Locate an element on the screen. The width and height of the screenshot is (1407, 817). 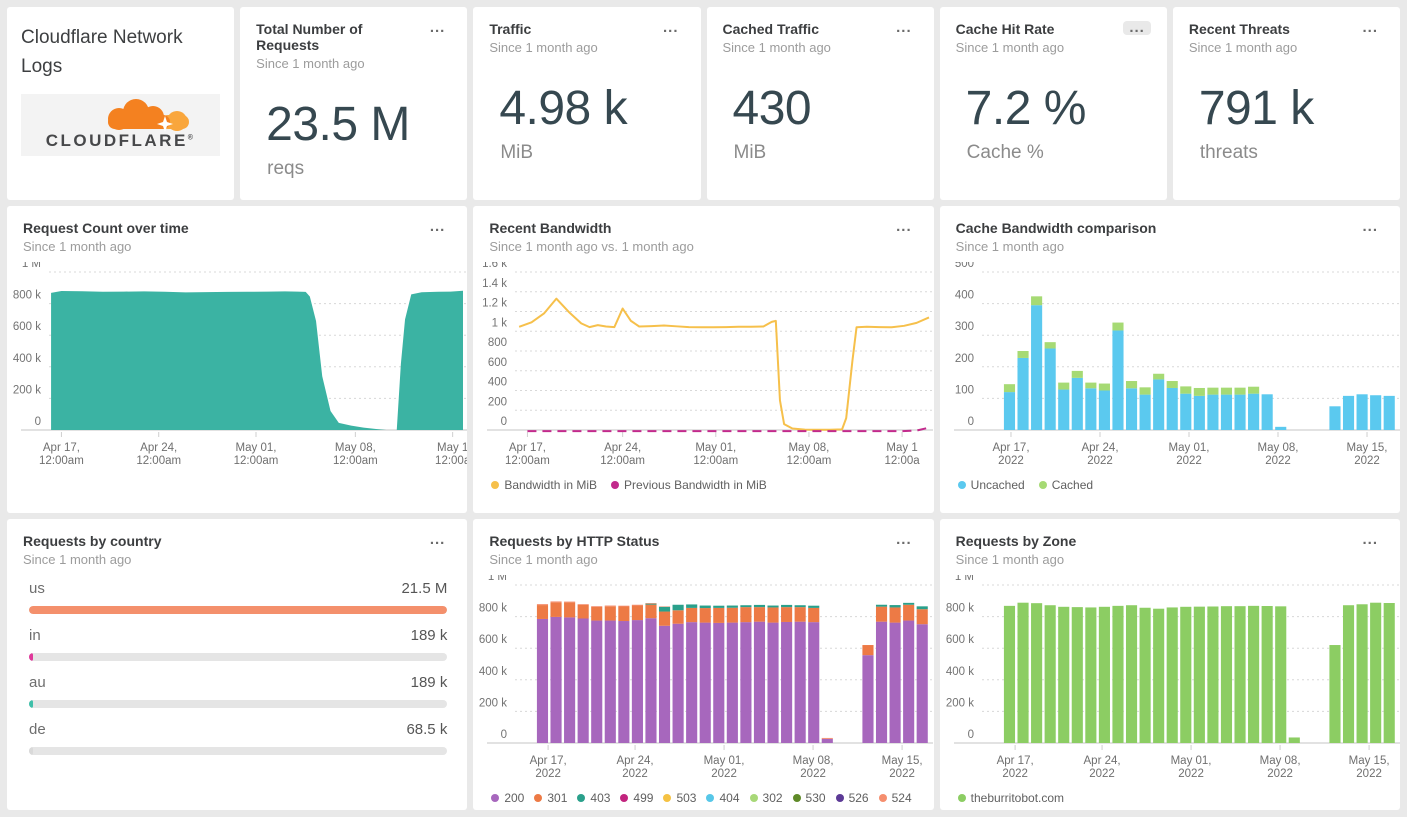
svg-text: May 01, is located at coordinates (716, 448).